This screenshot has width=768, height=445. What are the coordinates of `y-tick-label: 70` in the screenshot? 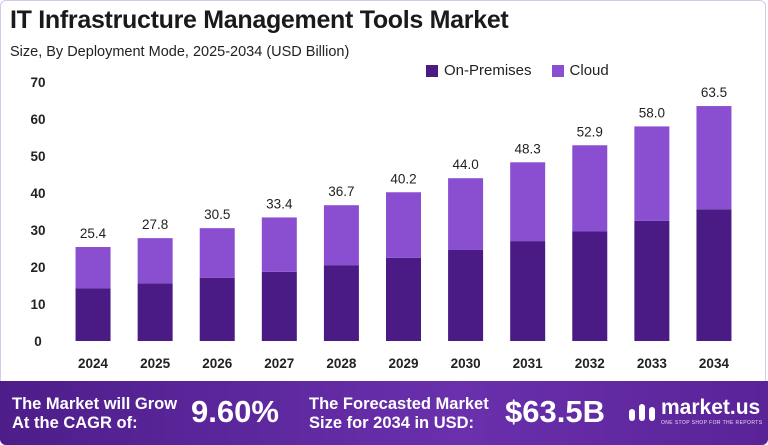 It's located at (37, 82).